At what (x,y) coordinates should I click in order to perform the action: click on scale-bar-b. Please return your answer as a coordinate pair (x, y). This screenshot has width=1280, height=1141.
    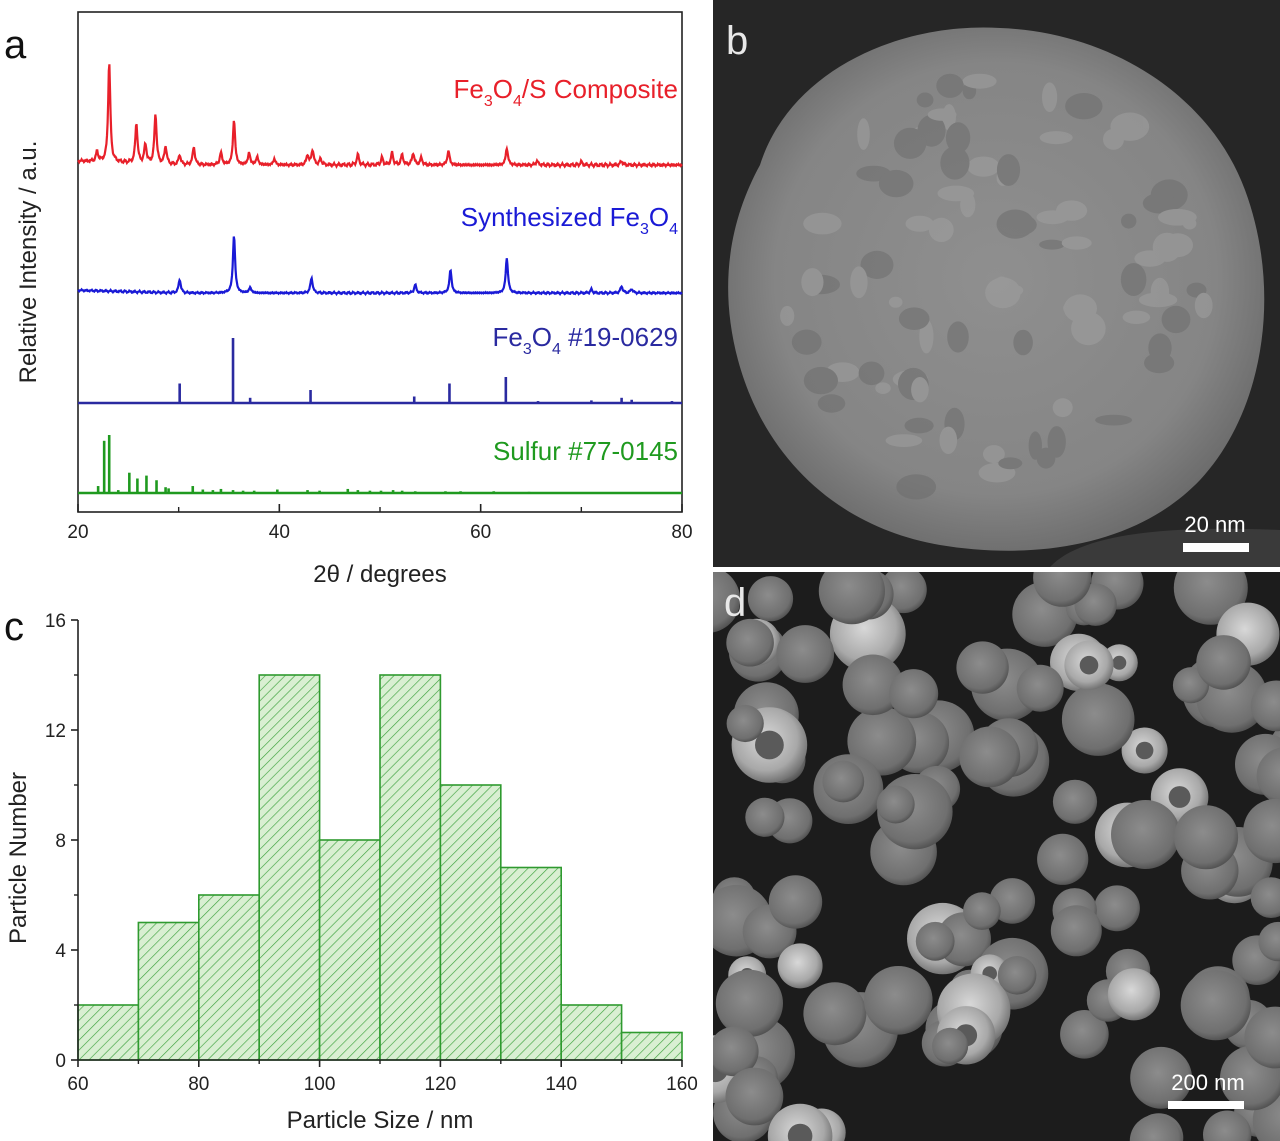
    Looking at the image, I should click on (1216, 547).